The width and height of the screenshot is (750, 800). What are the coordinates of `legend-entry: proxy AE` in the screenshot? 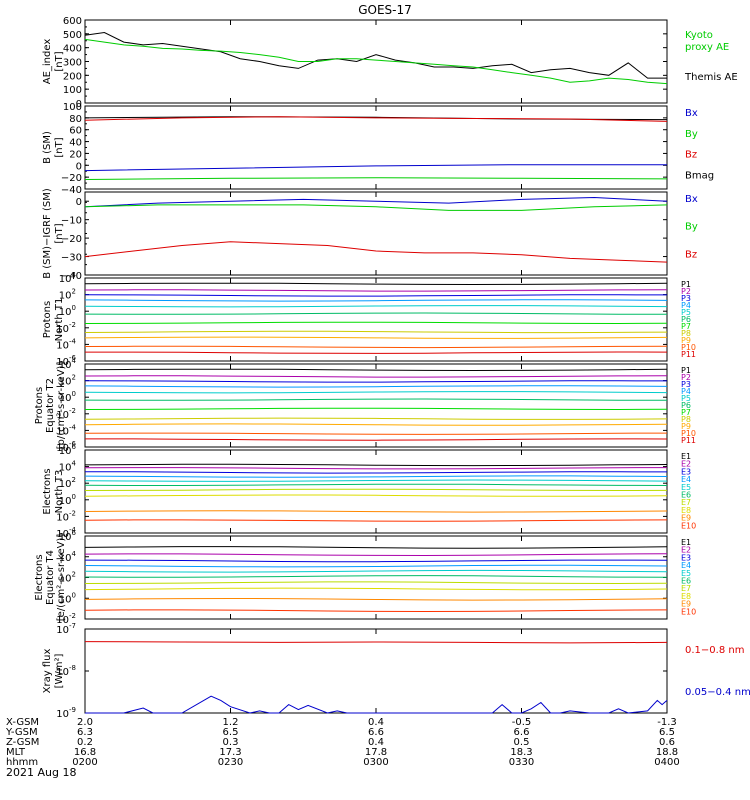 It's located at (707, 47).